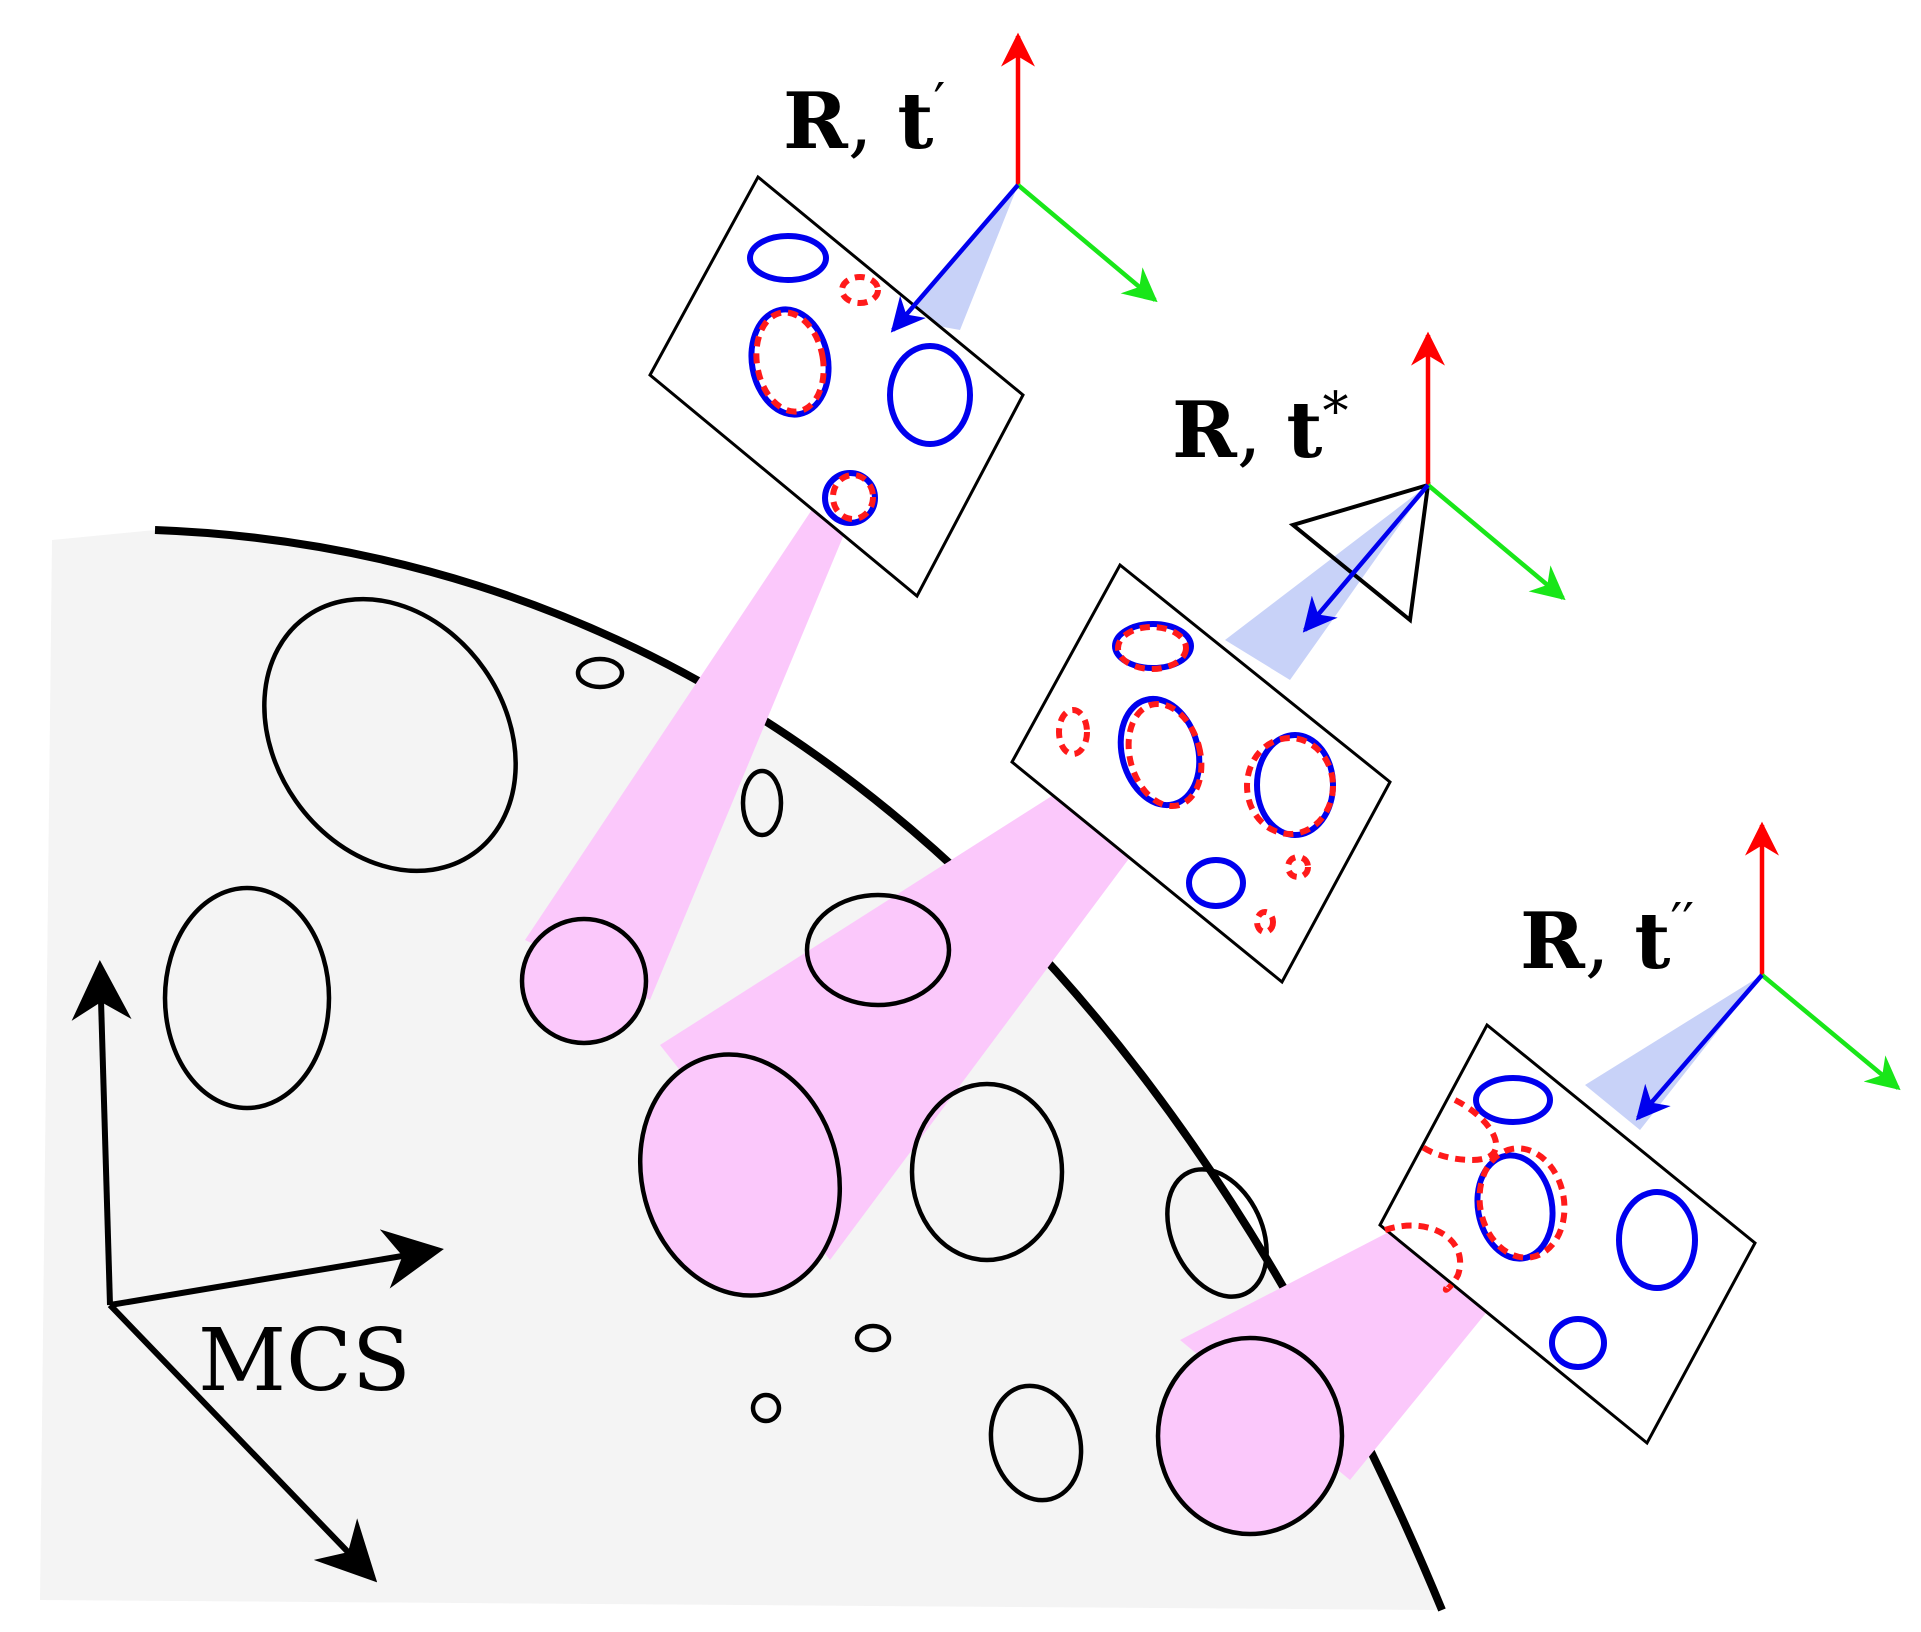 Image resolution: width=1921 pixels, height=1632 pixels. I want to click on mcs-axes, so click(257, 1271).